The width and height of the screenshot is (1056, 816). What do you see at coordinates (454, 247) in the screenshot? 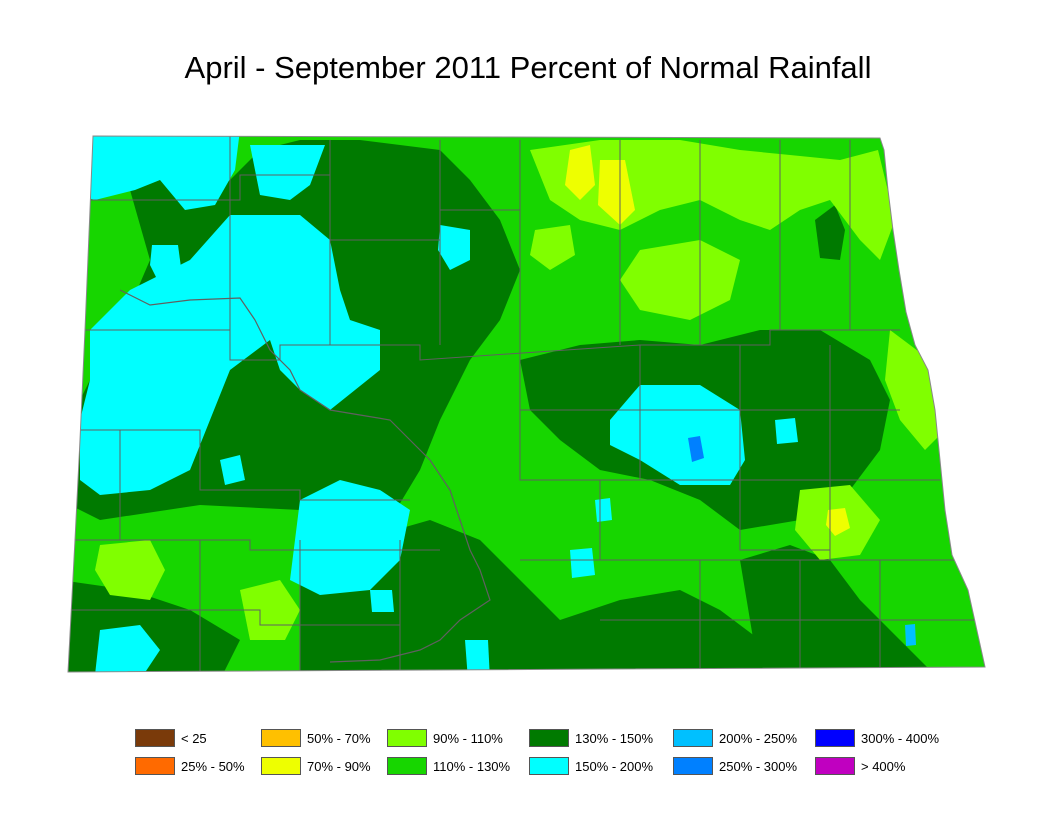
I see `zone-150-200-ctr` at bounding box center [454, 247].